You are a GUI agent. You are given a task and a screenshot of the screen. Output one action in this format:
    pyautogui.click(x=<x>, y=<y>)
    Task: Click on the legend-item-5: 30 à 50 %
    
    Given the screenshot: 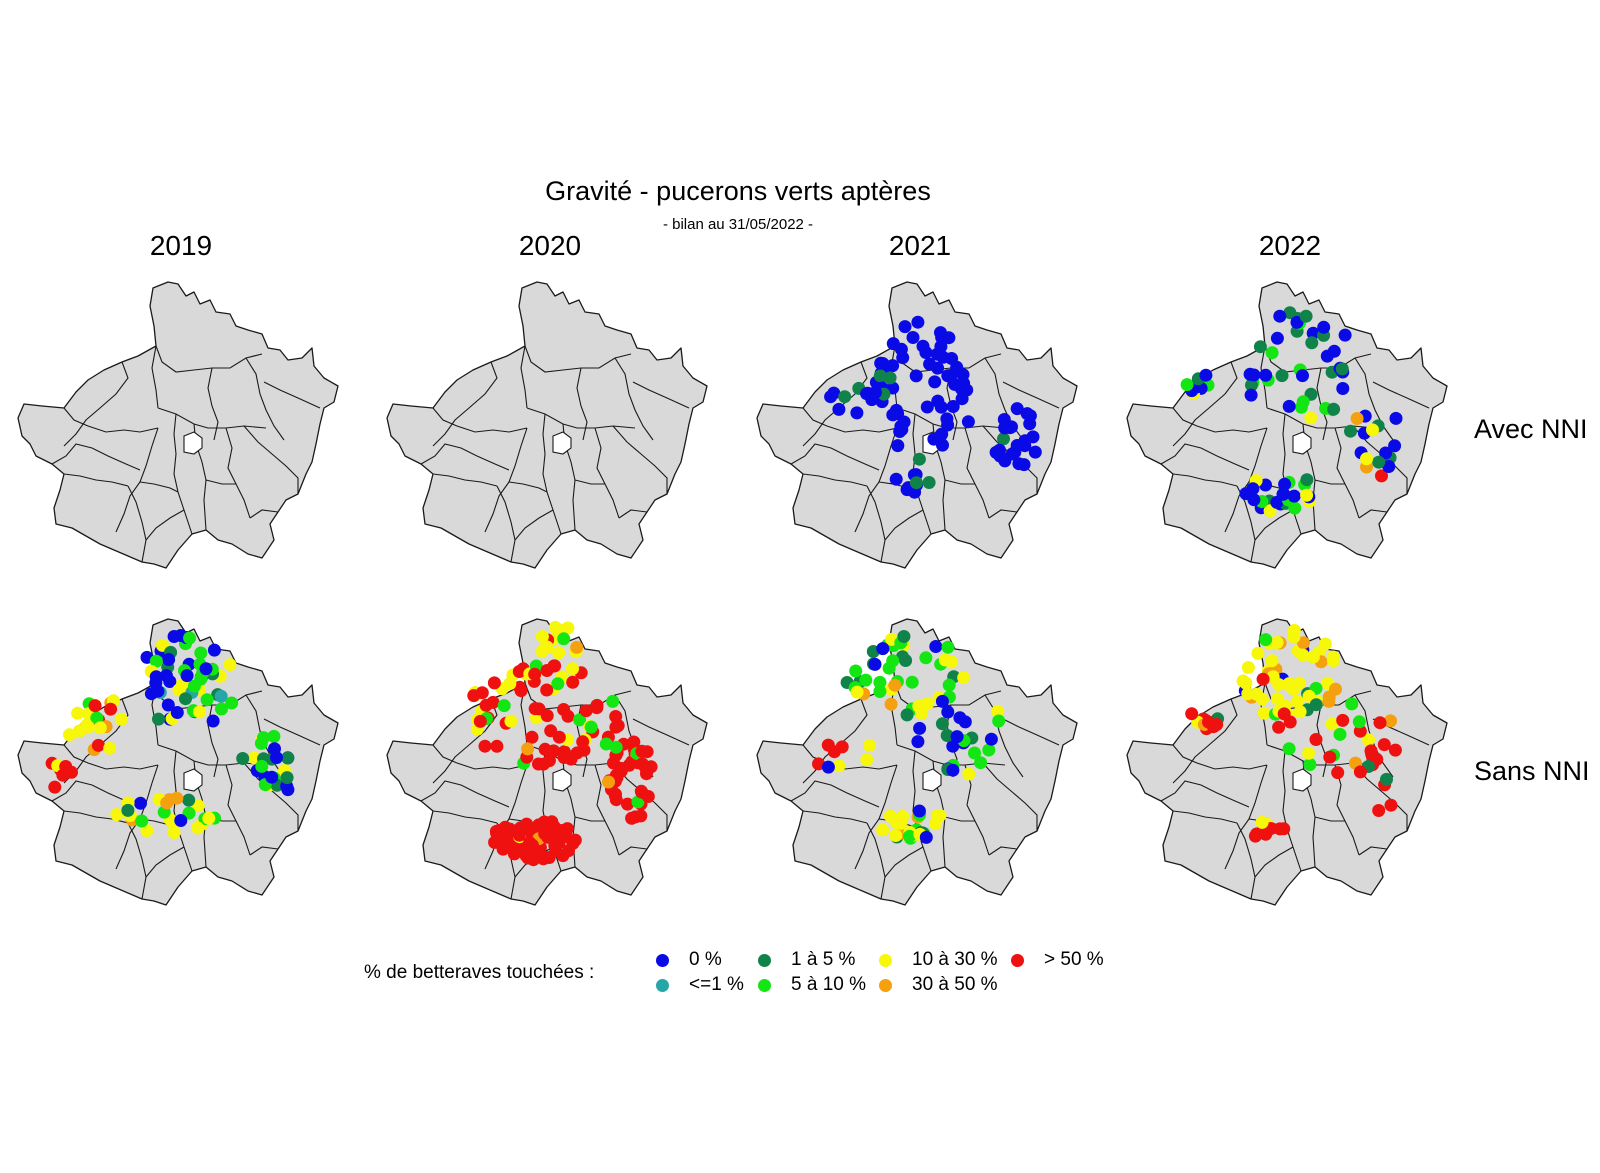 What is the action you would take?
    pyautogui.click(x=938, y=985)
    